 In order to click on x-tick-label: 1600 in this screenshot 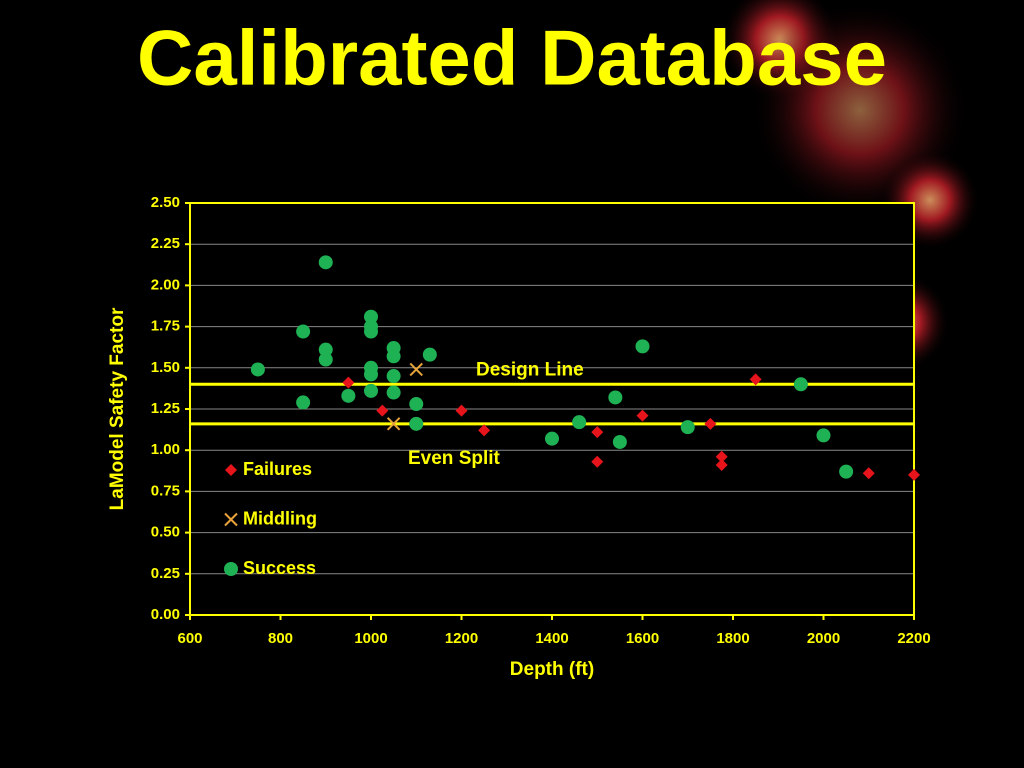, I will do `click(642, 638)`.